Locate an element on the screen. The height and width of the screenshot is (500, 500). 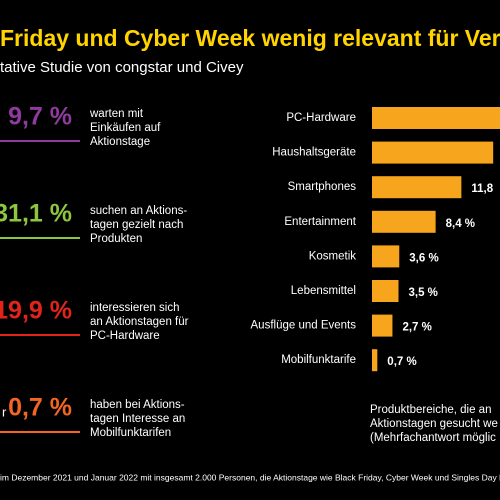
stat-text: tagen gezielt nach is located at coordinates (136, 225).